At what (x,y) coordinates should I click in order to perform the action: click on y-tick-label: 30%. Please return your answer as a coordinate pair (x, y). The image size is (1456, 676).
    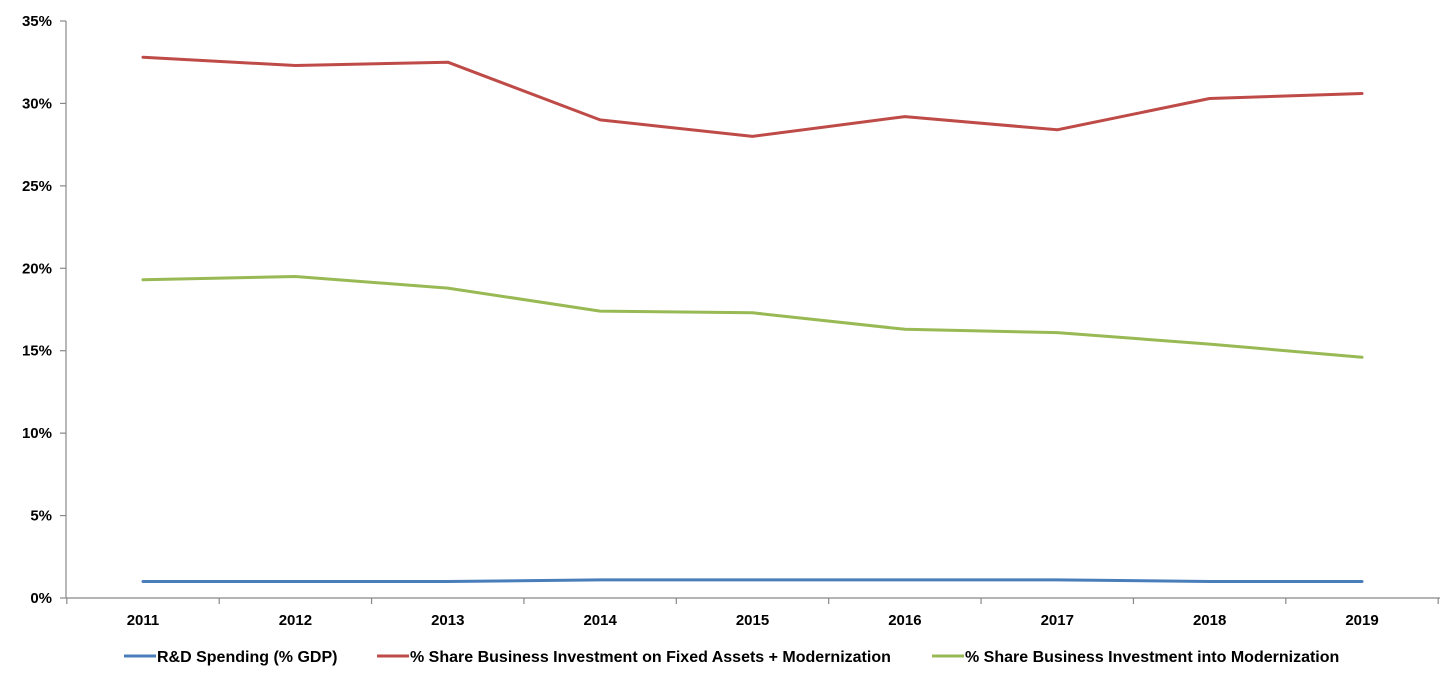
    Looking at the image, I should click on (37, 103).